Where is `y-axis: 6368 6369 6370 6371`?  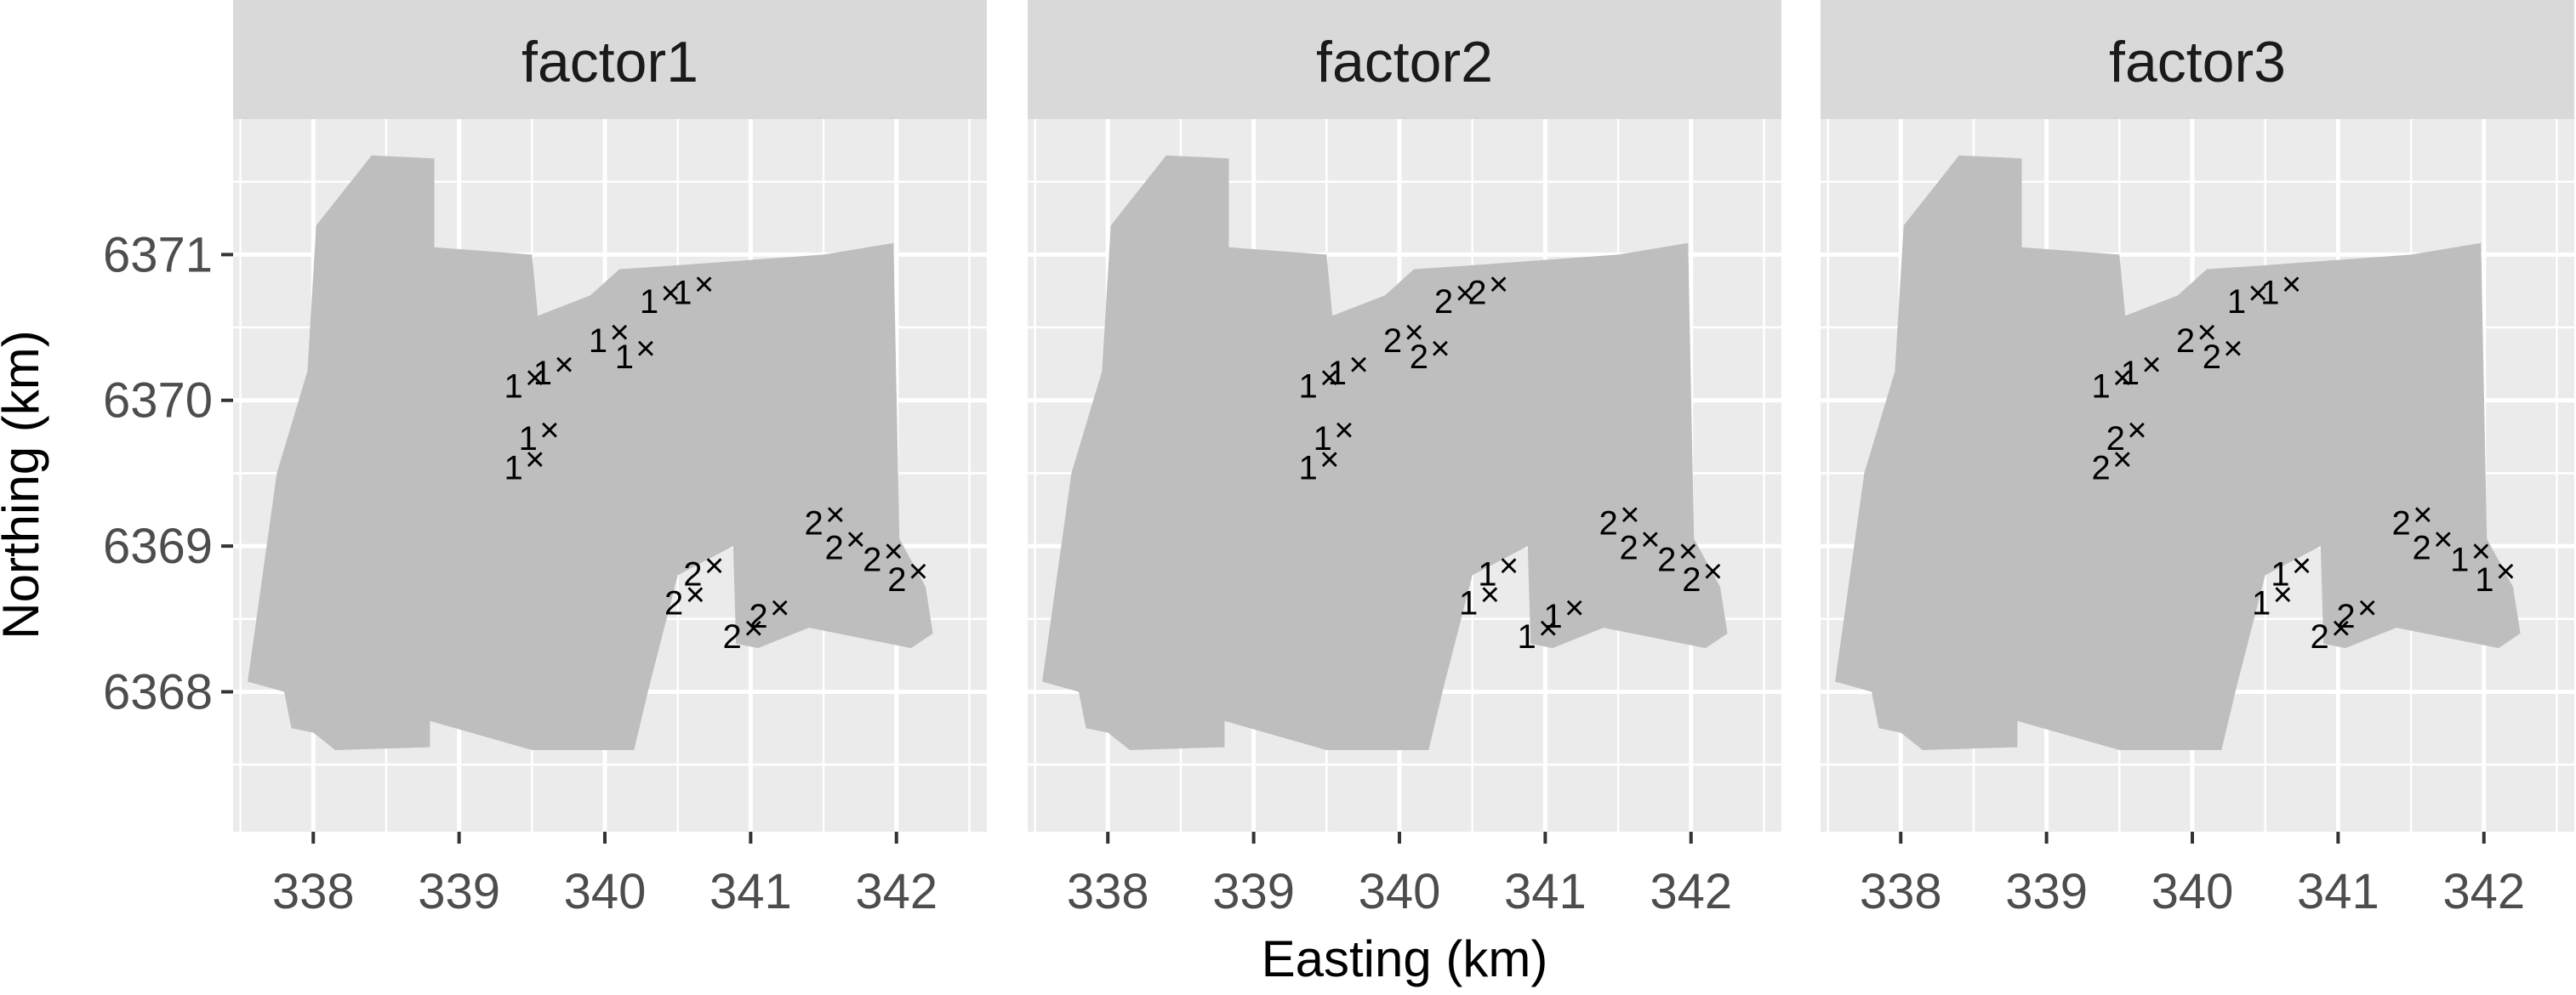 y-axis: 6368 6369 6370 6371 is located at coordinates (168, 473).